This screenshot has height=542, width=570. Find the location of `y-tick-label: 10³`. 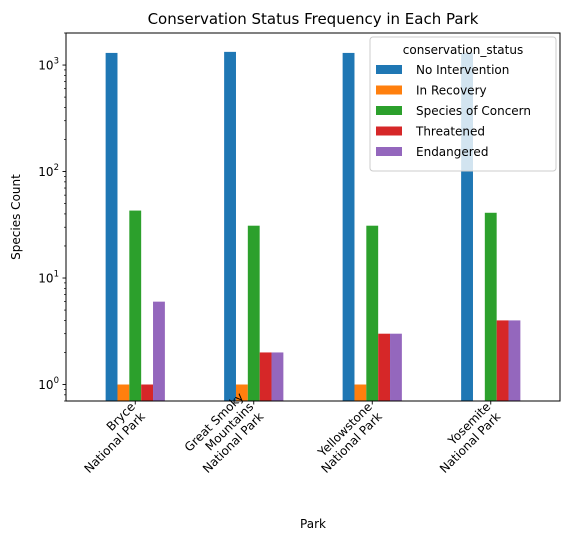

y-tick-label: 10³ is located at coordinates (48, 65).